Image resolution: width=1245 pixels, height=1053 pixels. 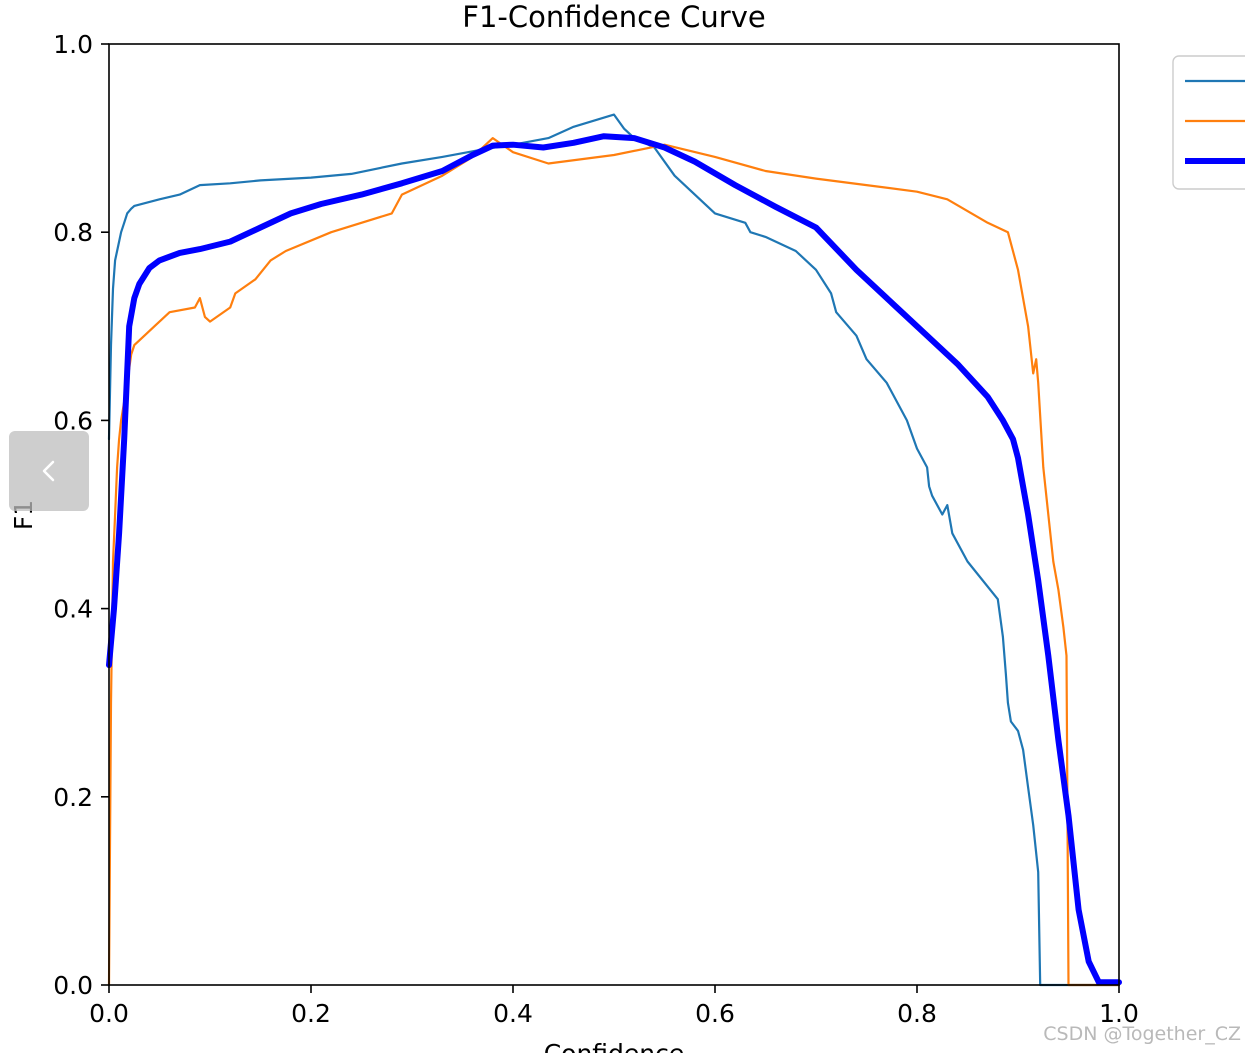 I want to click on legend-box, so click(x=1208, y=122).